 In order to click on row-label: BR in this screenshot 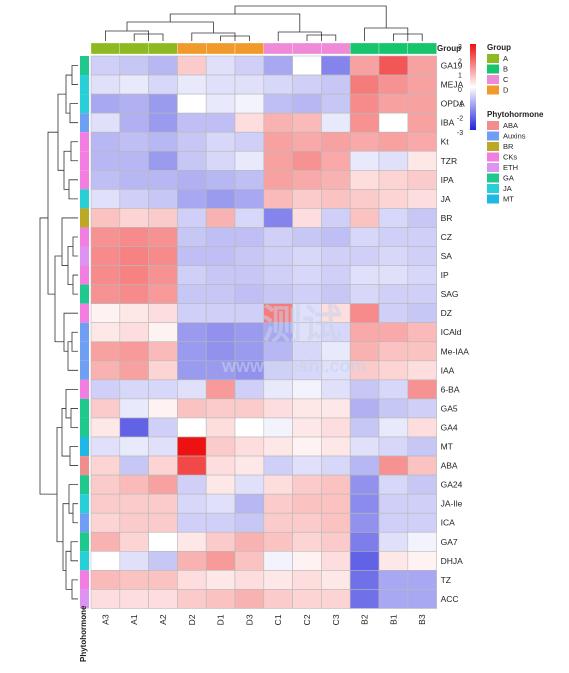, I will do `click(447, 218)`.